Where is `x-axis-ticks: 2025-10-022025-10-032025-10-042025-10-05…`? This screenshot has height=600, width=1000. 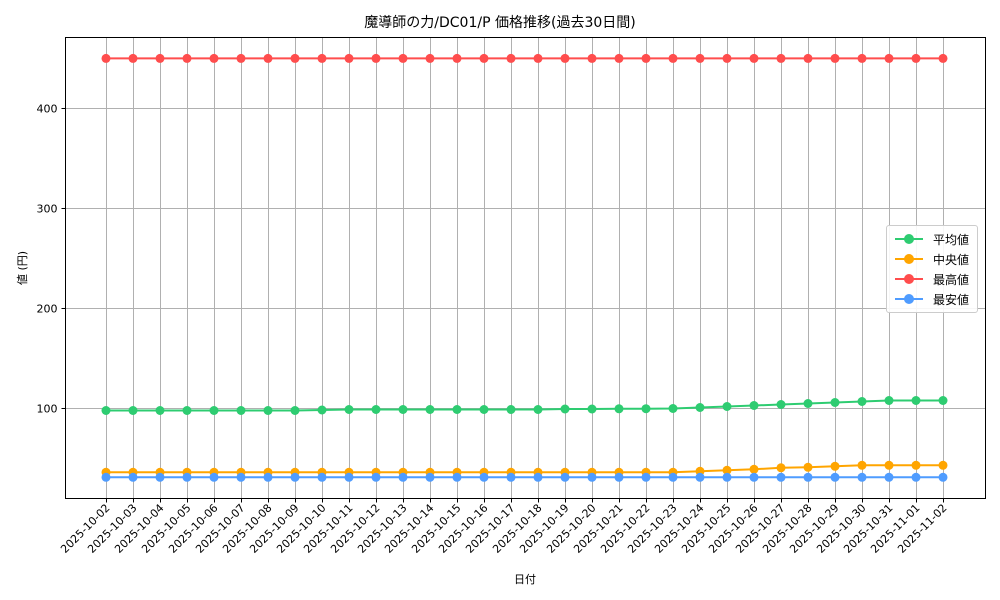 x-axis-ticks: 2025-10-022025-10-032025-10-042025-10-05… is located at coordinates (504, 527).